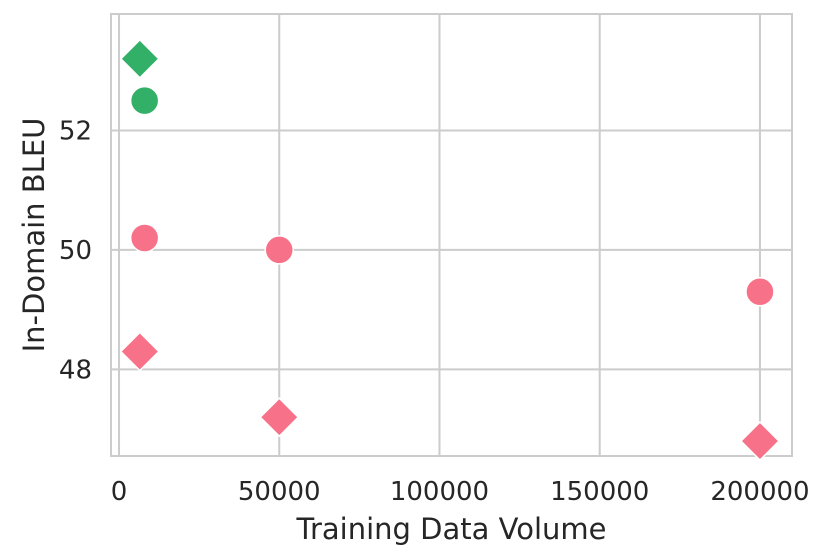 The width and height of the screenshot is (831, 558). Describe the element at coordinates (75, 131) in the screenshot. I see `y-tick-label: 52` at that location.